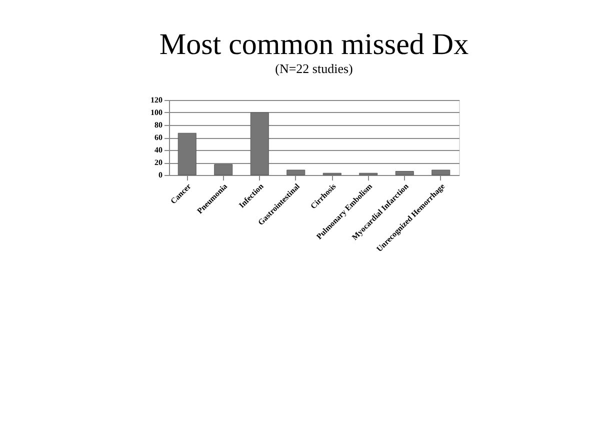  What do you see at coordinates (158, 125) in the screenshot?
I see `y-tick-label: 80` at bounding box center [158, 125].